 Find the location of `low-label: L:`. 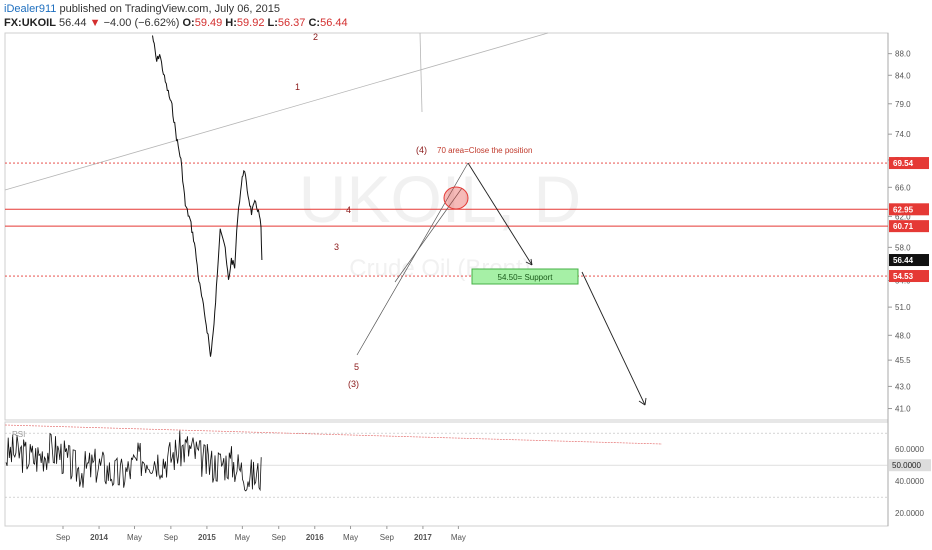

low-label: L: is located at coordinates (272, 23).